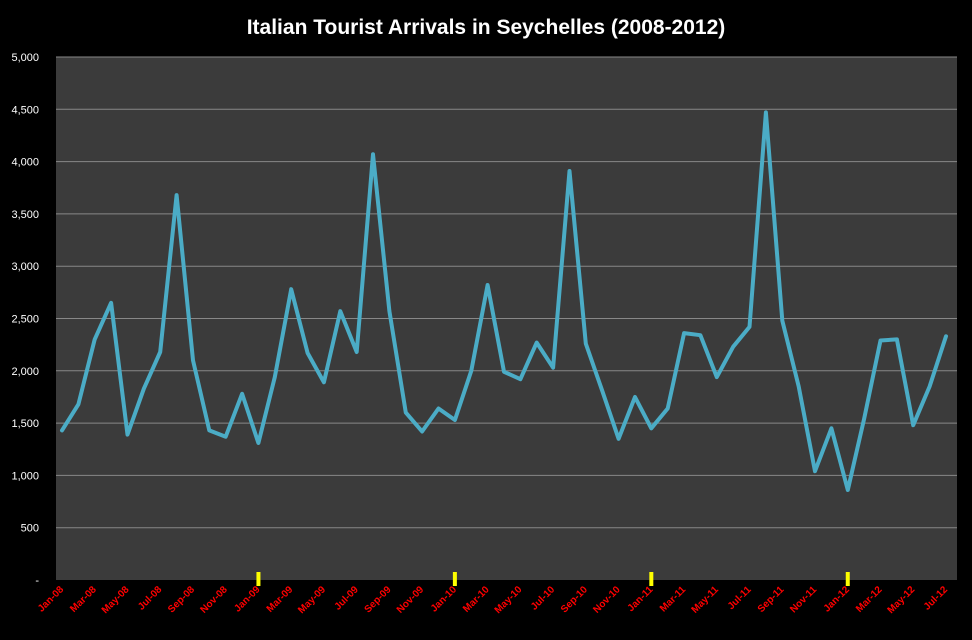  Describe the element at coordinates (553, 579) in the screenshot. I see `year-markers` at that location.